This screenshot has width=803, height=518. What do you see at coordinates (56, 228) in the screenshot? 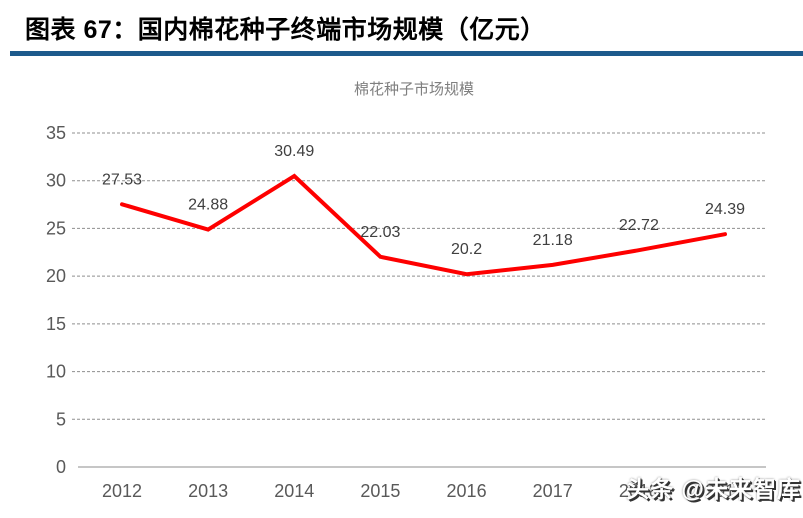
I see `y-axis-tick-label: 25` at bounding box center [56, 228].